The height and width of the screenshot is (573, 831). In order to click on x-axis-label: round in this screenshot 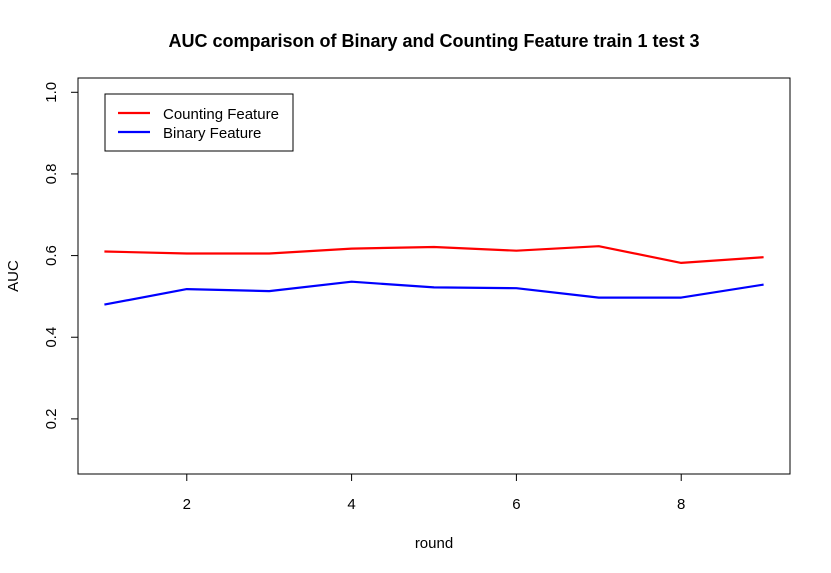, I will do `click(434, 543)`.